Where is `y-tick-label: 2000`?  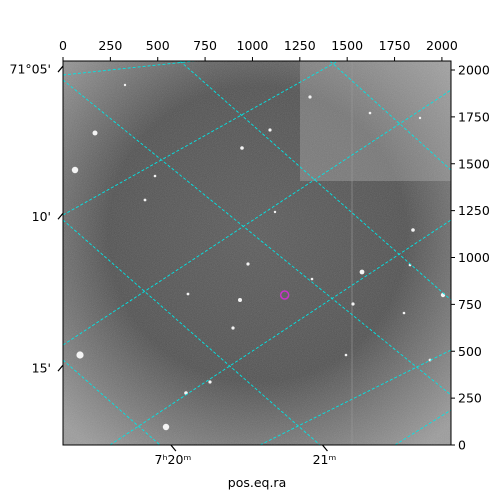 y-tick-label: 2000 is located at coordinates (474, 70).